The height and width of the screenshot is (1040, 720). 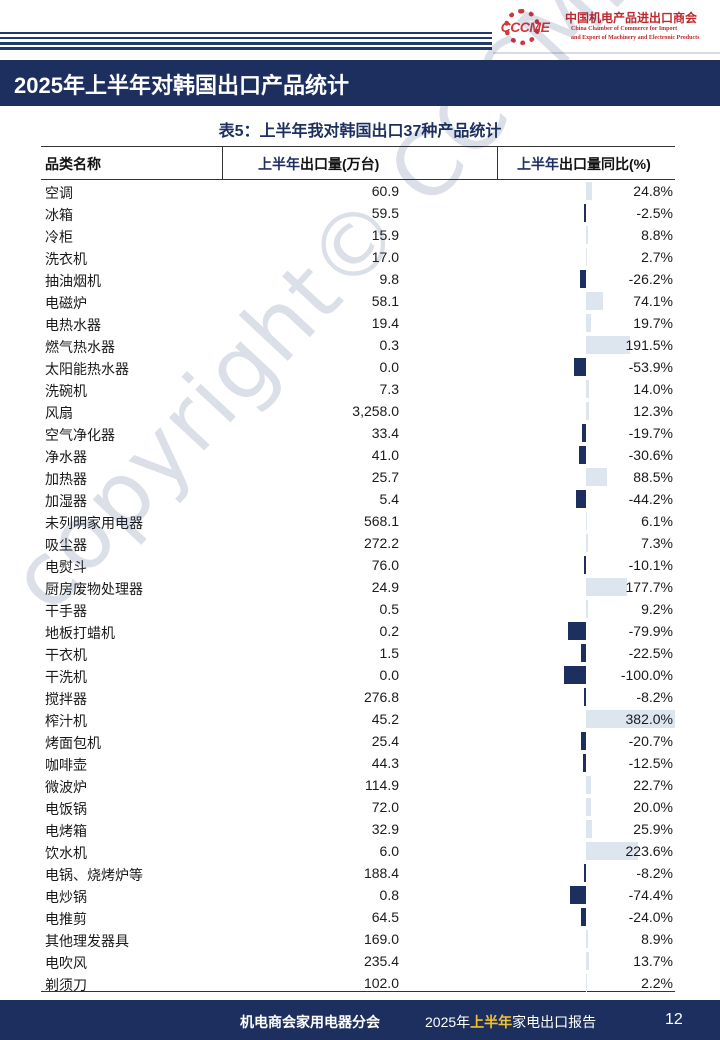 What do you see at coordinates (657, 235) in the screenshot?
I see `yoy-percent: 8.8%` at bounding box center [657, 235].